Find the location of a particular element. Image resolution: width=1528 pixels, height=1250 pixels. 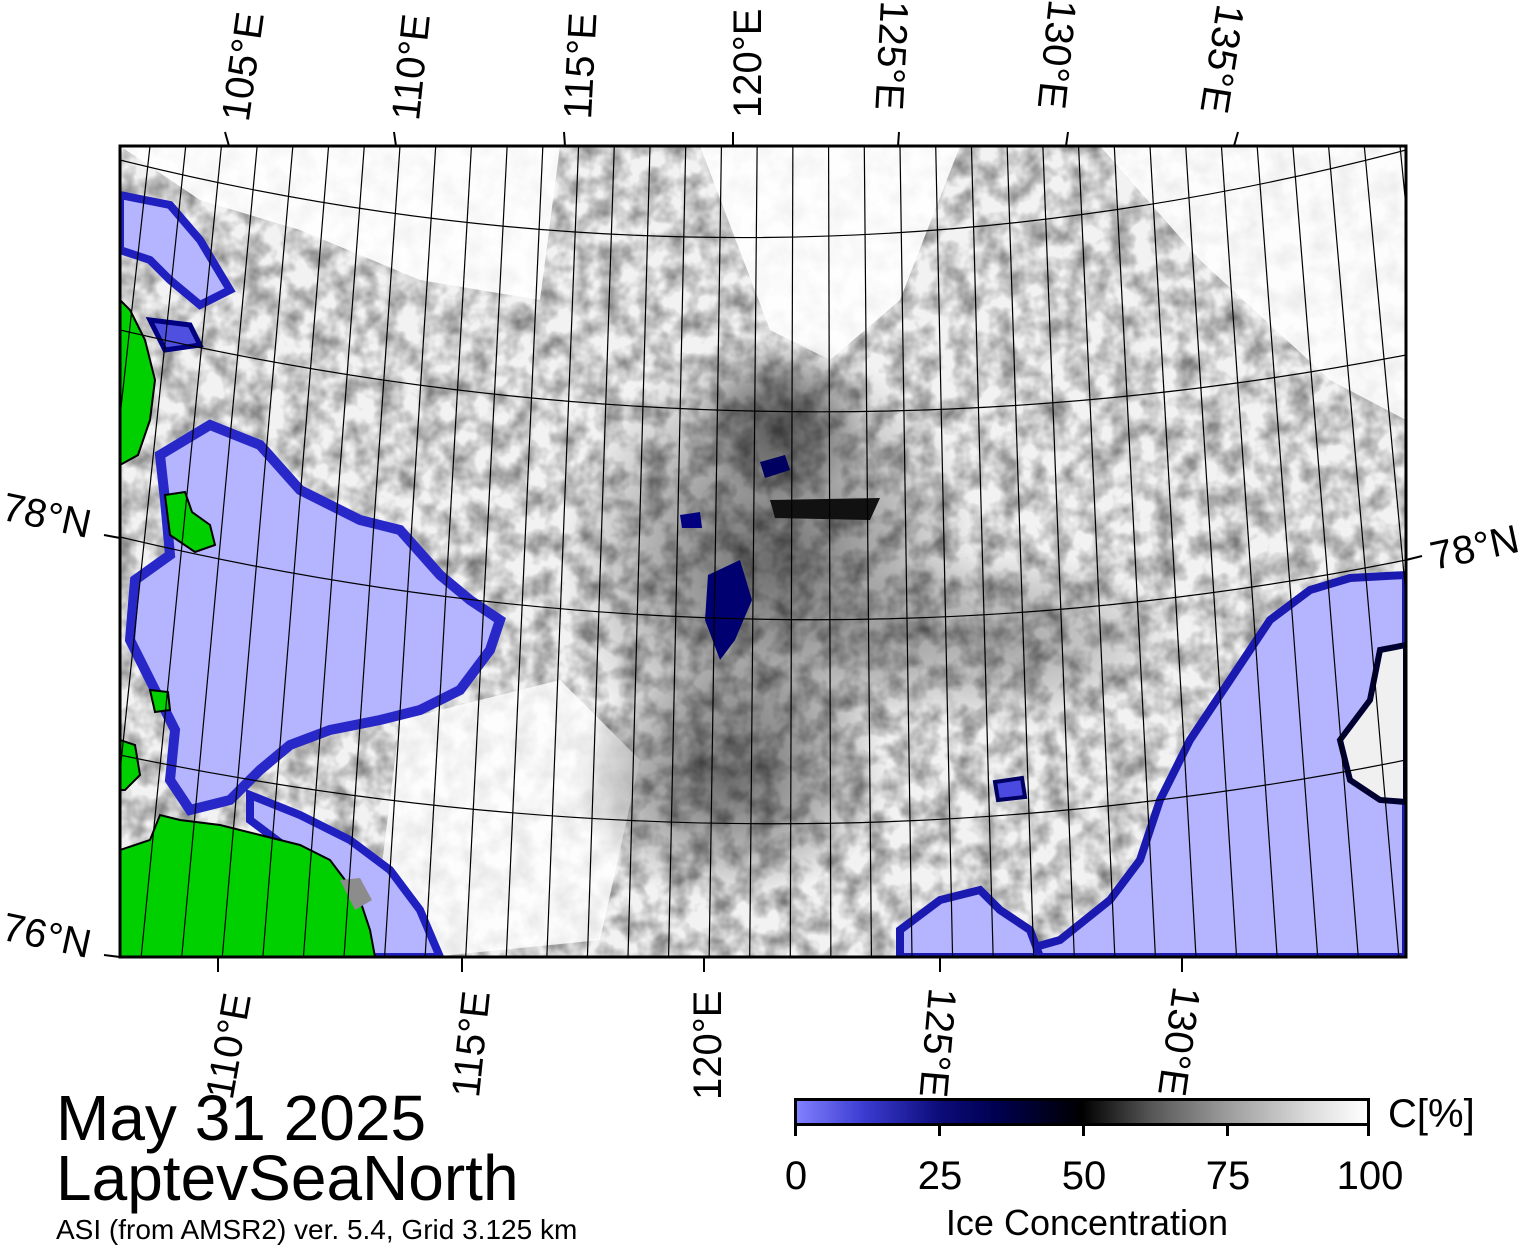

ice-dark-band is located at coordinates (825, 509).